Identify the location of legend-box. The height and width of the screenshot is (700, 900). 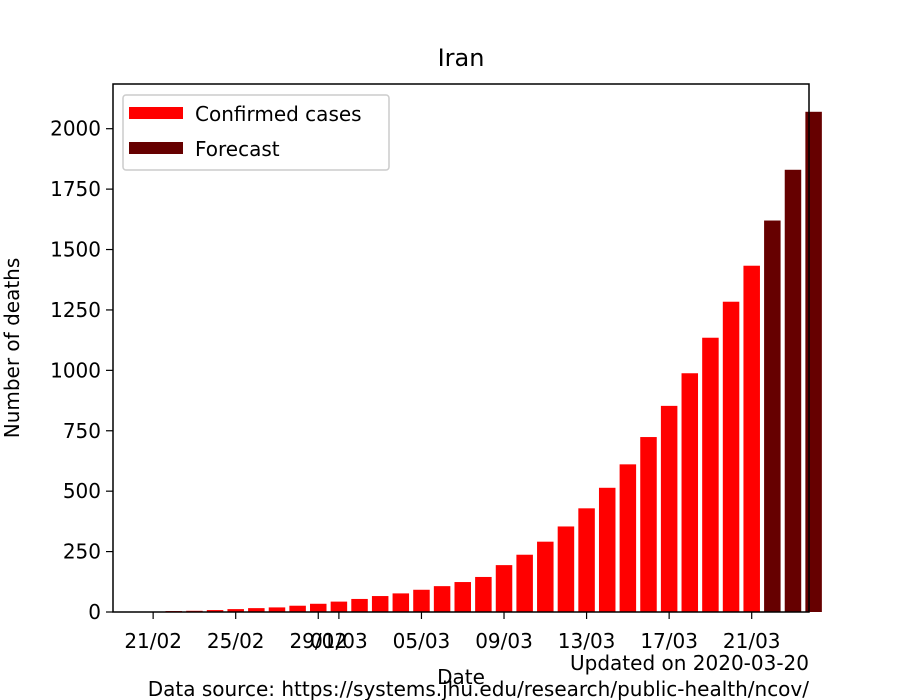
(256, 132).